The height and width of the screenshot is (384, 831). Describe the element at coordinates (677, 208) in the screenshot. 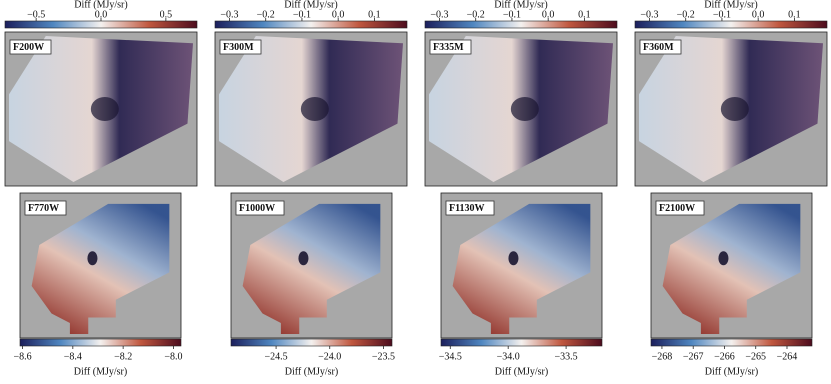

I see `filter-label: F2100W` at that location.